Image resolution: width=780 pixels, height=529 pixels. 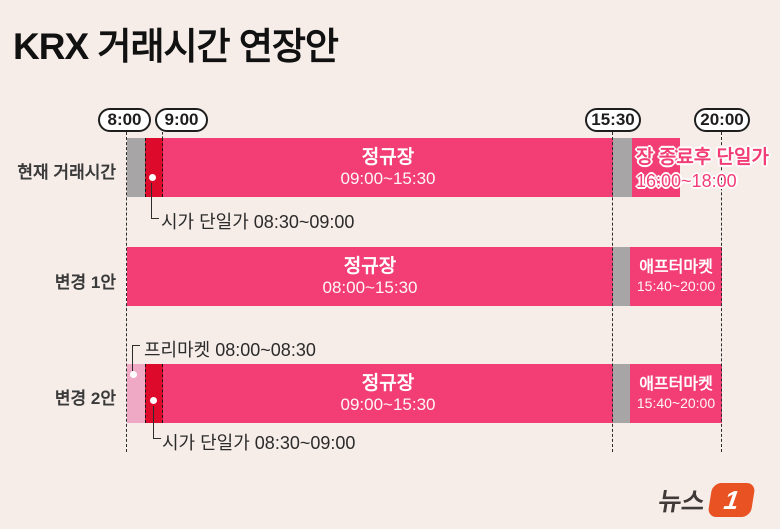 What do you see at coordinates (153, 400) in the screenshot?
I see `callout-dot-open-auction-row3` at bounding box center [153, 400].